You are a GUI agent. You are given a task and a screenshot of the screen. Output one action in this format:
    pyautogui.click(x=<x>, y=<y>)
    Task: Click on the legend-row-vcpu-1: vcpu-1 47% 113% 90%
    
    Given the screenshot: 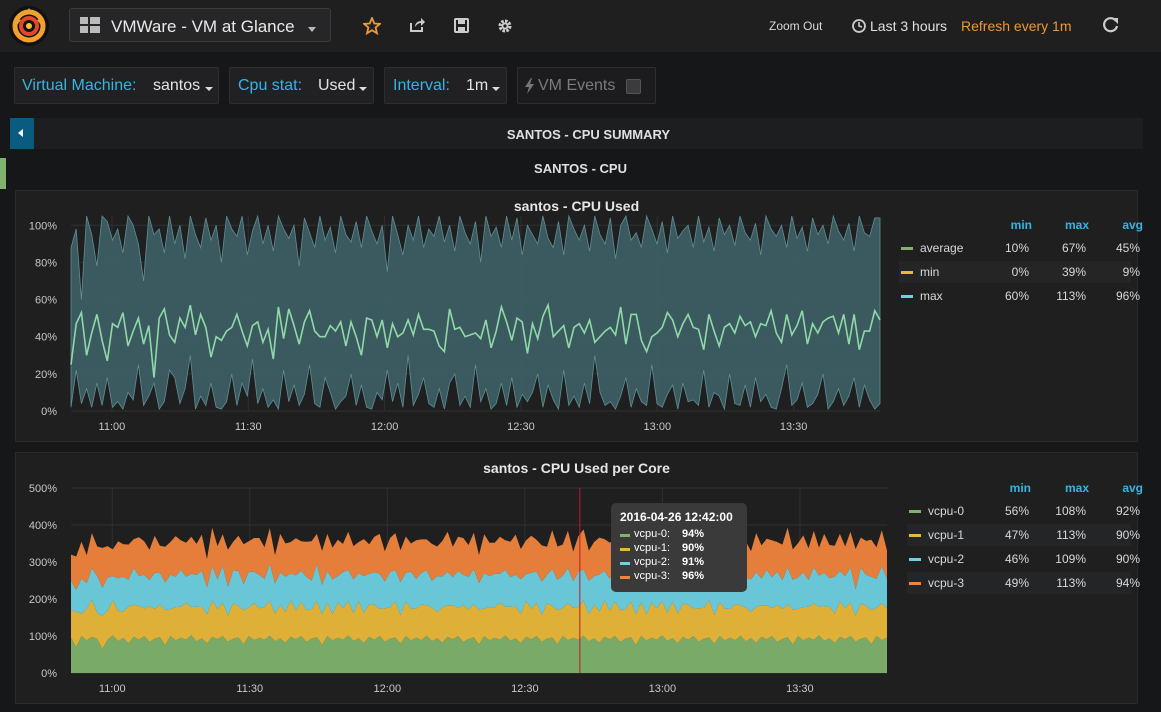 What is the action you would take?
    pyautogui.click(x=1023, y=535)
    